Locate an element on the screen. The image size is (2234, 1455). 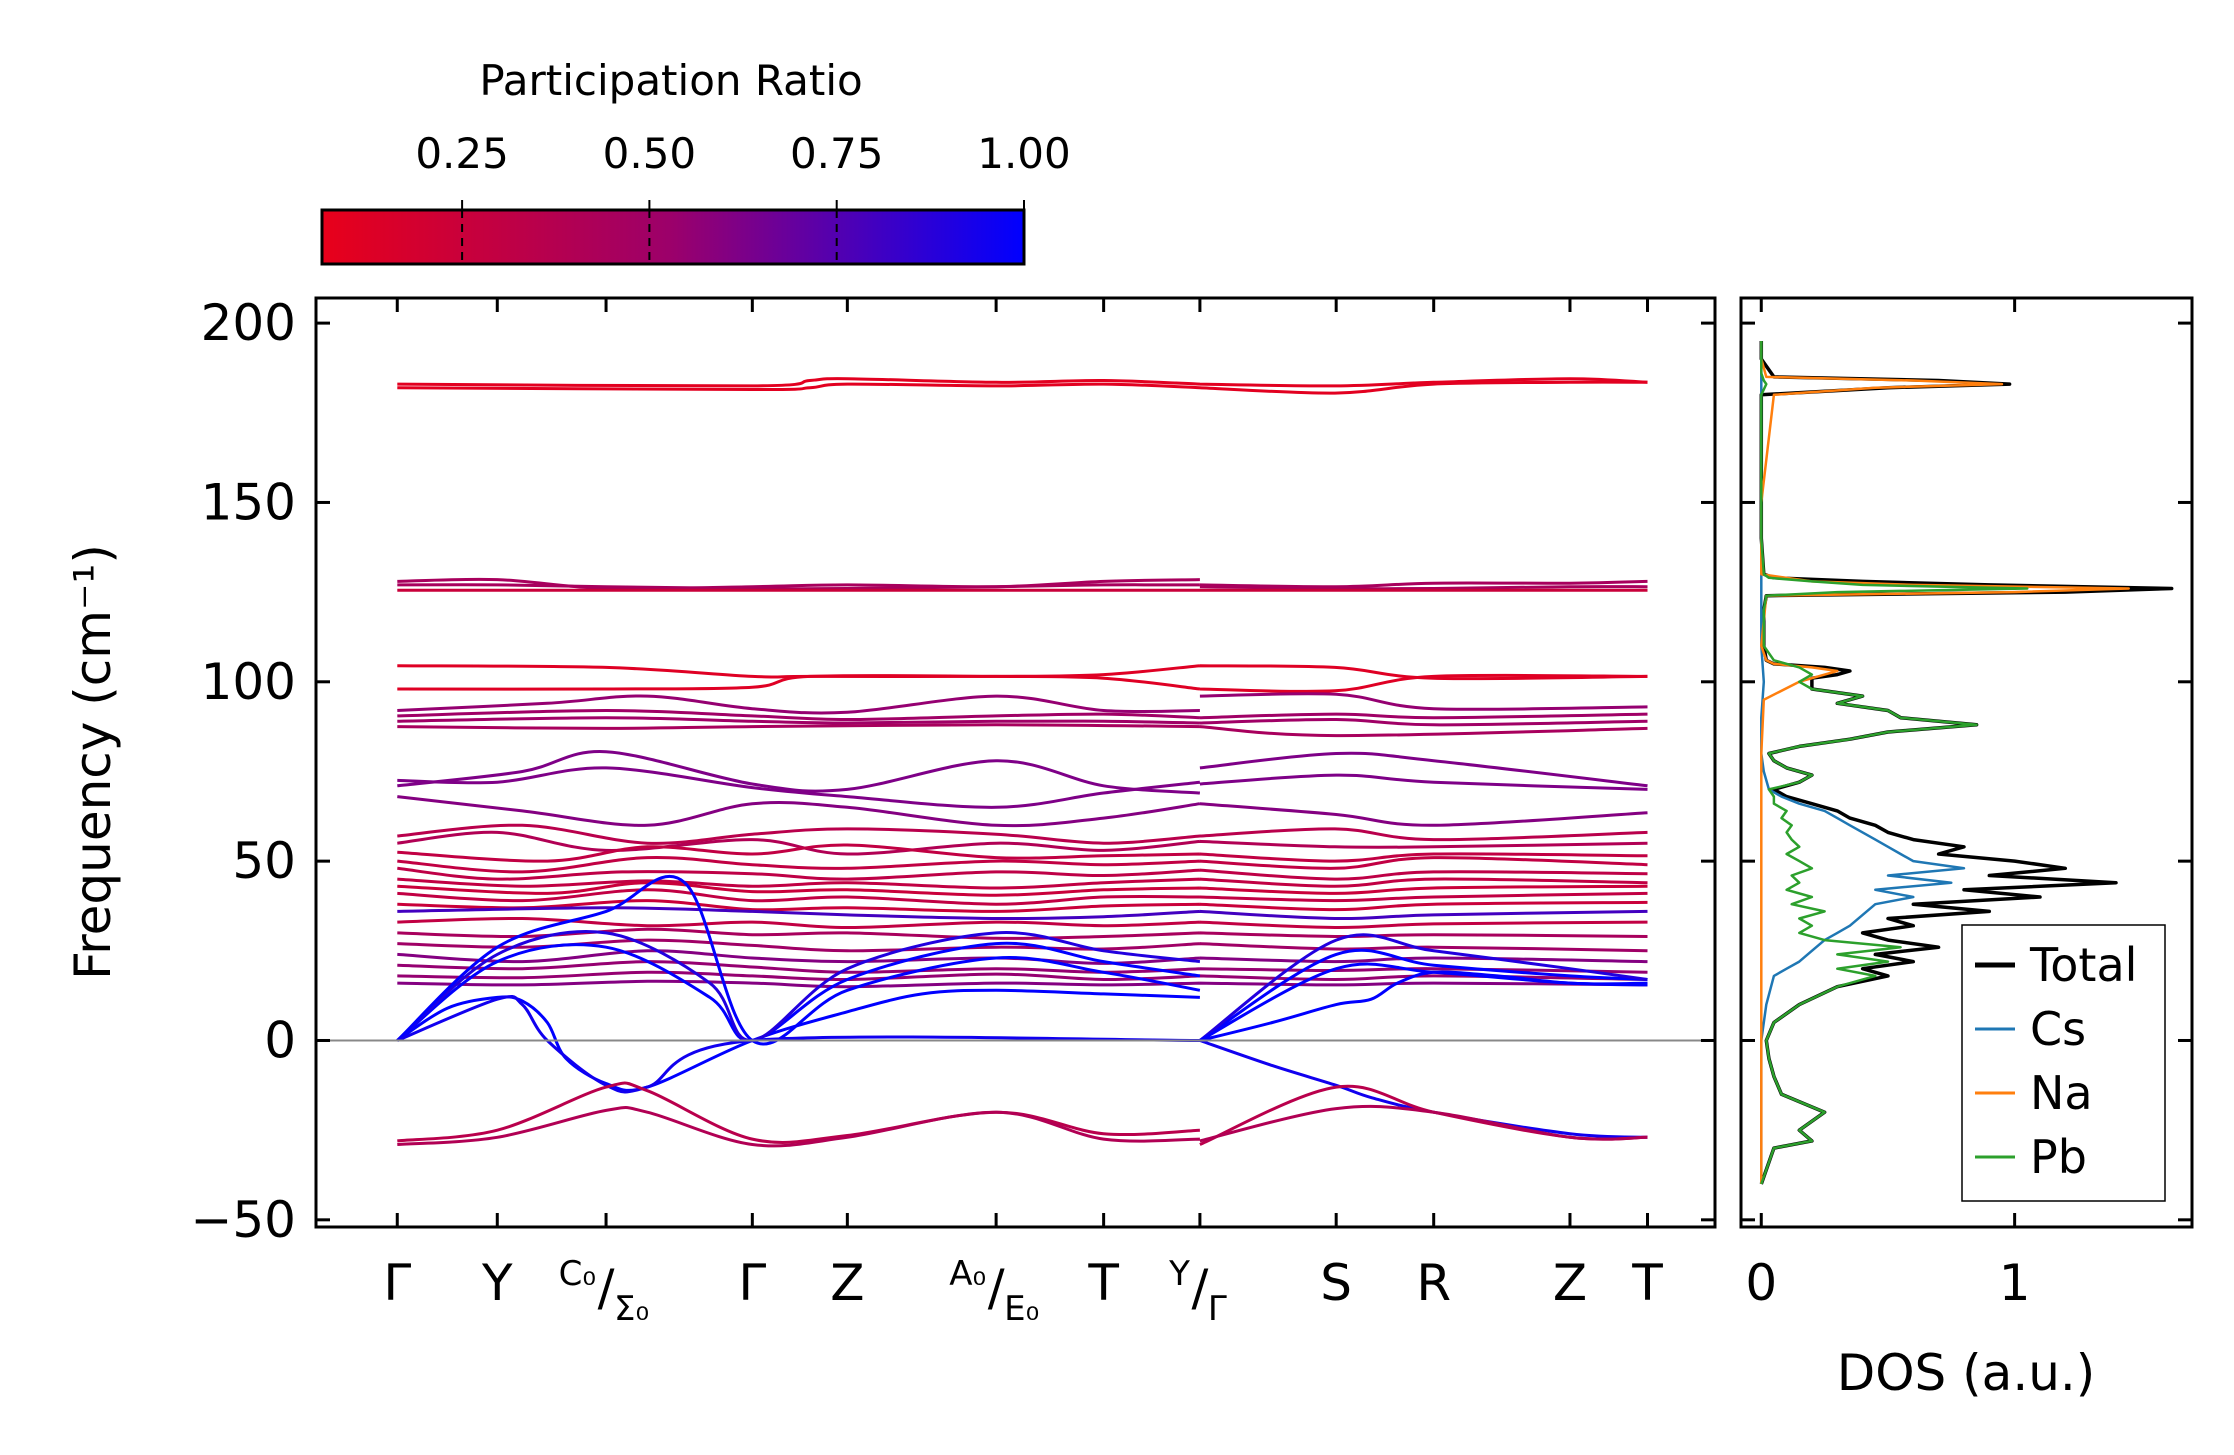
k-point-label-right: E₀ is located at coordinates (1021, 1309).